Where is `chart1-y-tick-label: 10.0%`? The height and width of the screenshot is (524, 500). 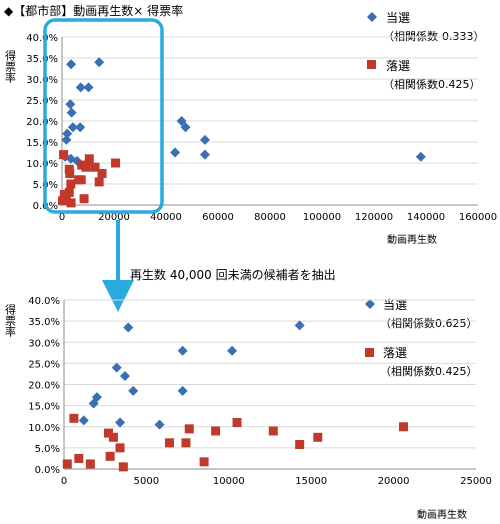 chart1-y-tick-label: 10.0% is located at coordinates (42, 164).